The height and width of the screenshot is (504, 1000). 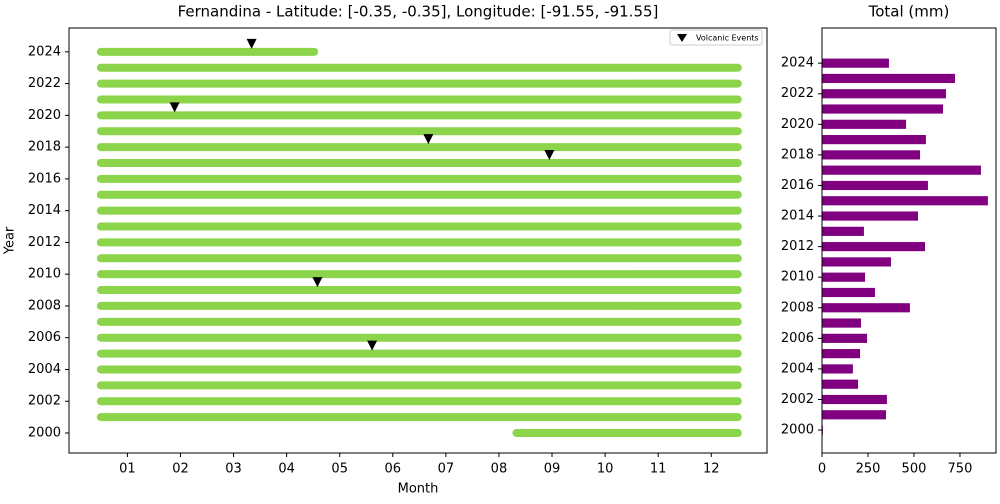 What do you see at coordinates (605, 469) in the screenshot?
I see `x-tick-label: 10` at bounding box center [605, 469].